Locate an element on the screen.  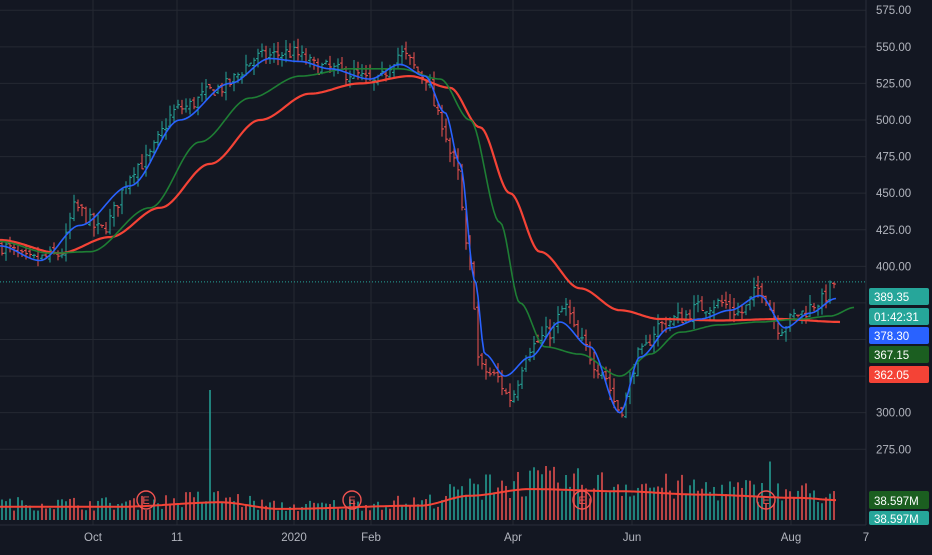
ma-mid-badge is located at coordinates (899, 354).